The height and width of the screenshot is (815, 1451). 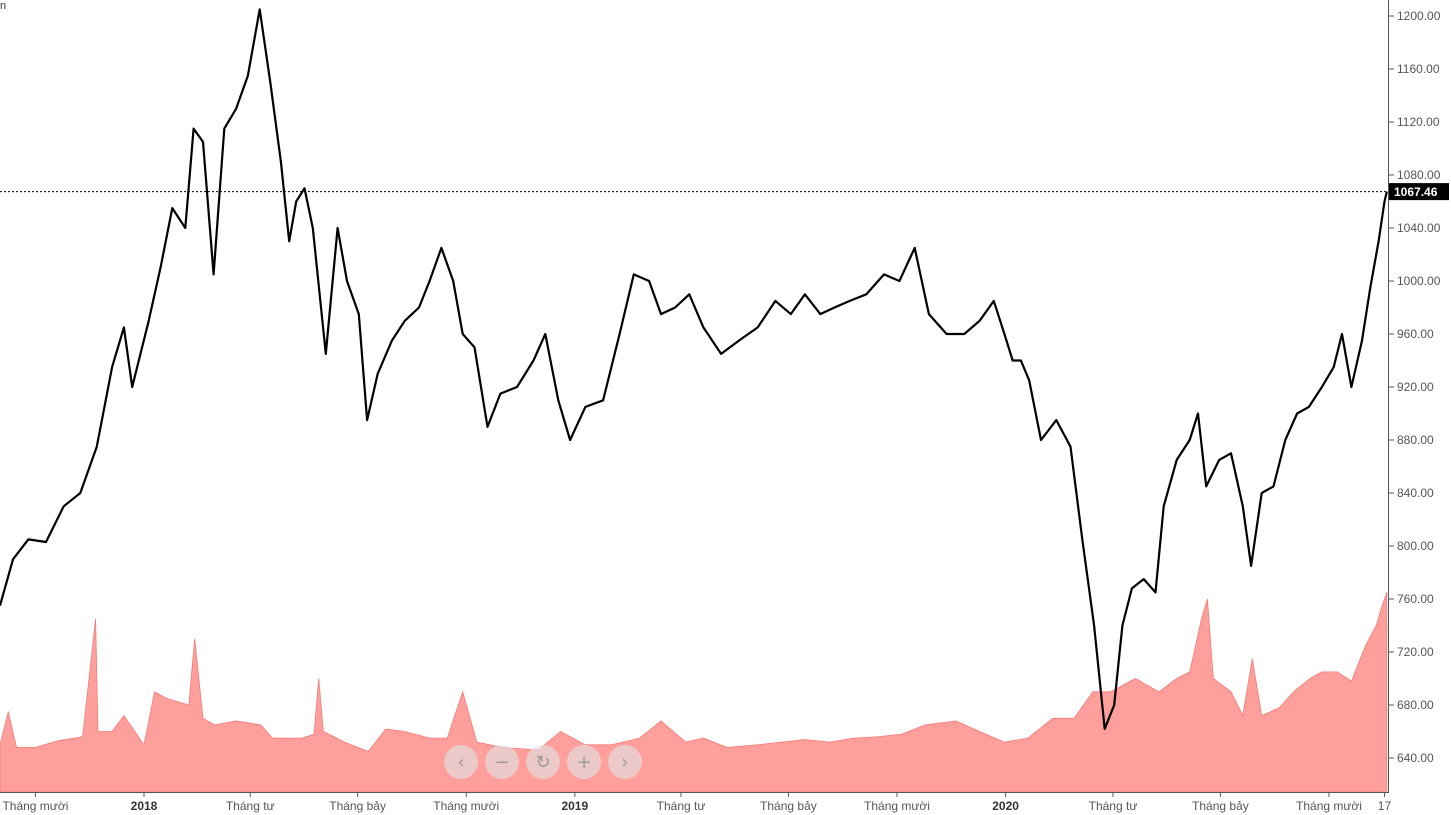 I want to click on scroll-left-button: ‹, so click(x=461, y=762).